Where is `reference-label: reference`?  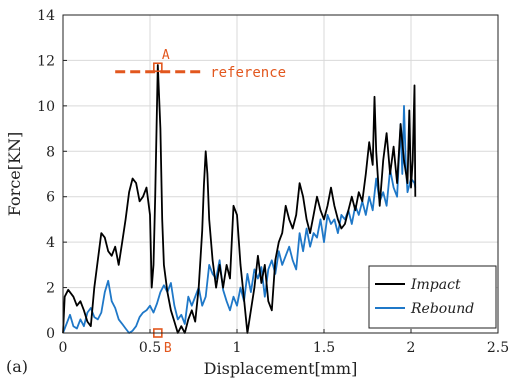
reference-label: reference is located at coordinates (248, 73).